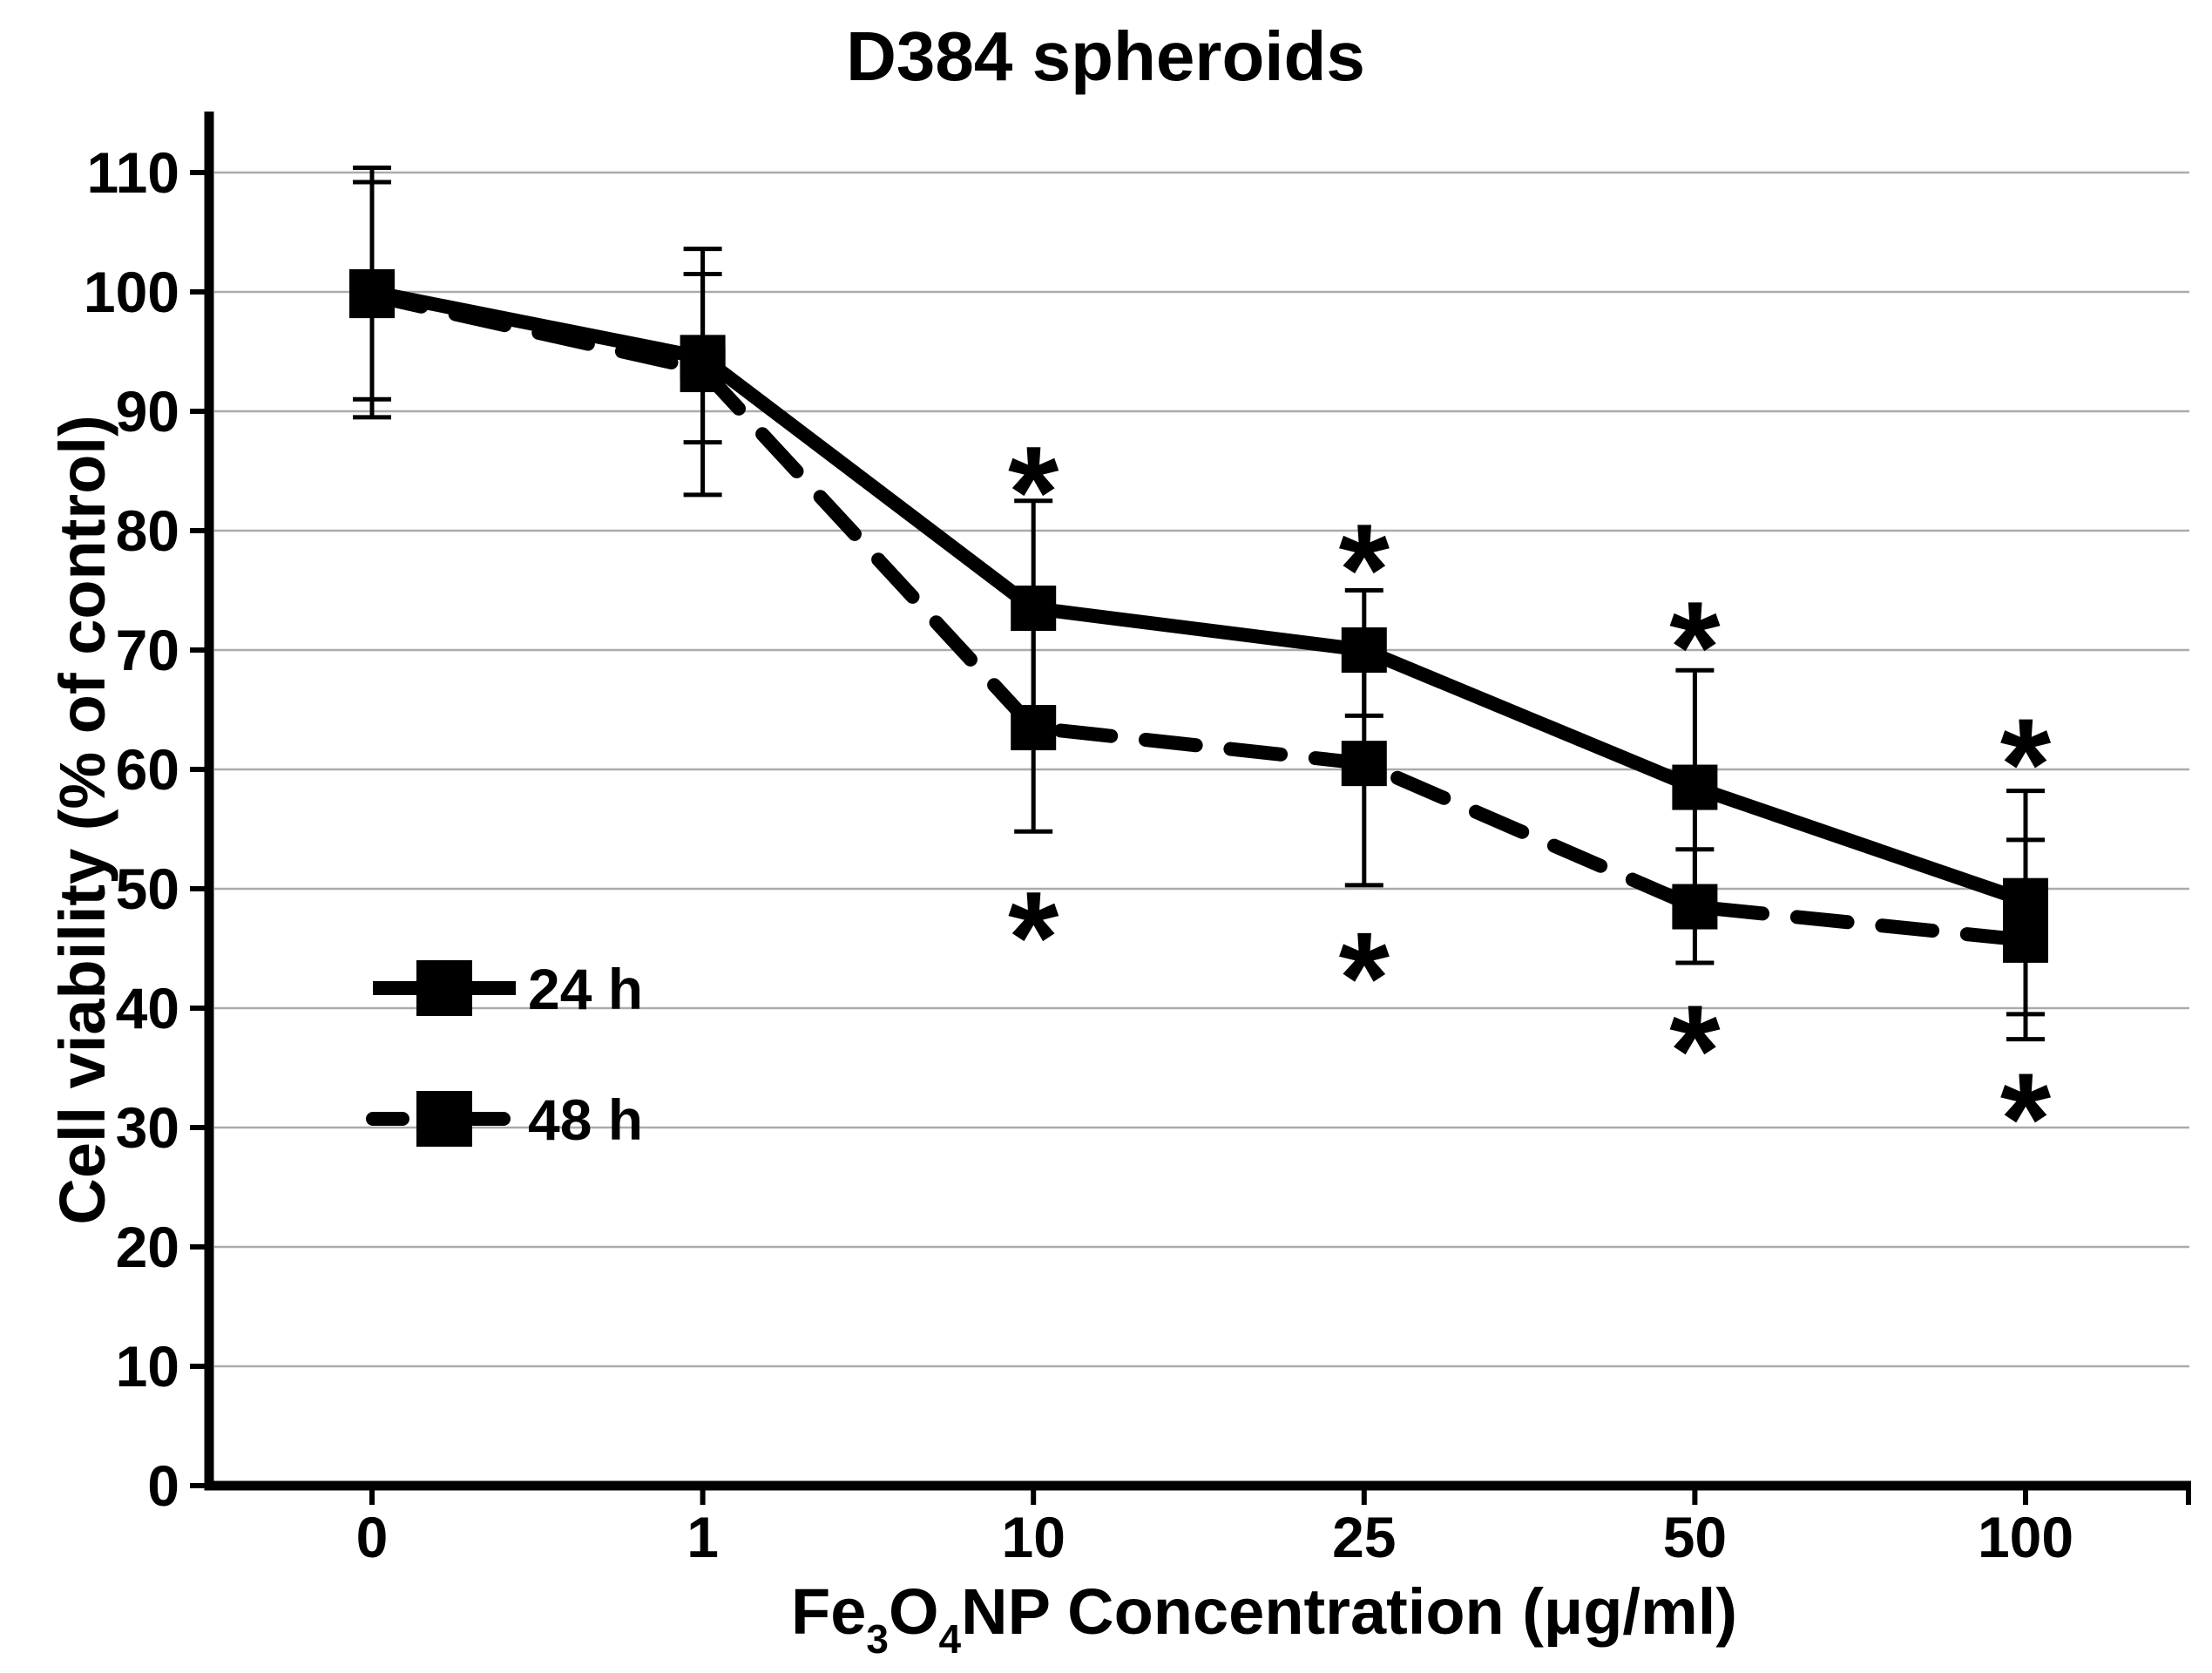 The height and width of the screenshot is (1673, 2212). I want to click on legend-entry: 48 h, so click(504, 1119).